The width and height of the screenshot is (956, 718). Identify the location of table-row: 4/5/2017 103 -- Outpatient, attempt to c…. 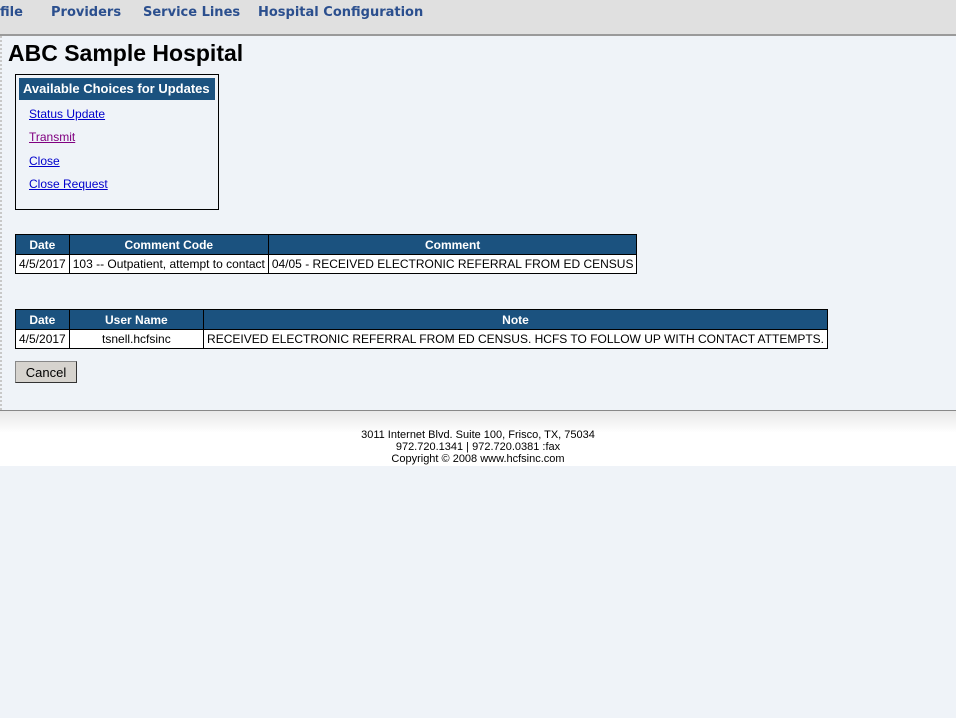
(326, 264).